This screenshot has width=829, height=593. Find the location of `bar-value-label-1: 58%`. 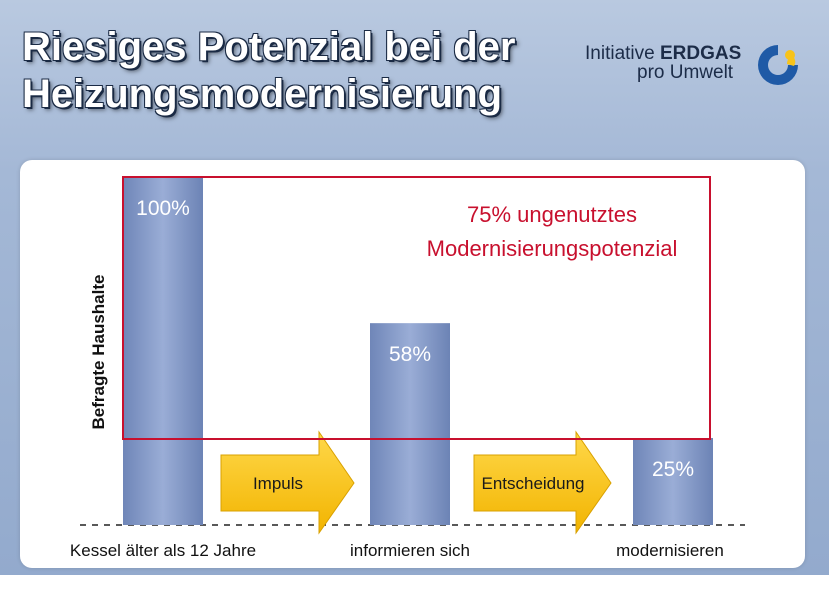

bar-value-label-1: 58% is located at coordinates (410, 354).